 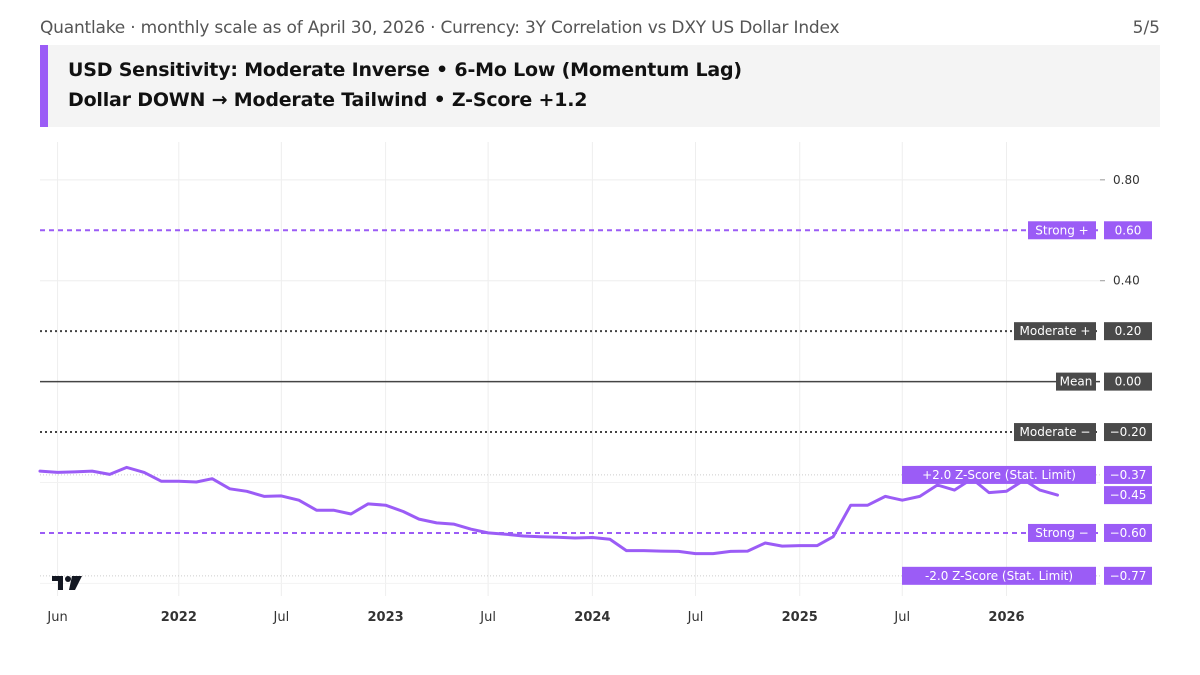 I want to click on reference-value: −0.77, so click(x=1128, y=576).